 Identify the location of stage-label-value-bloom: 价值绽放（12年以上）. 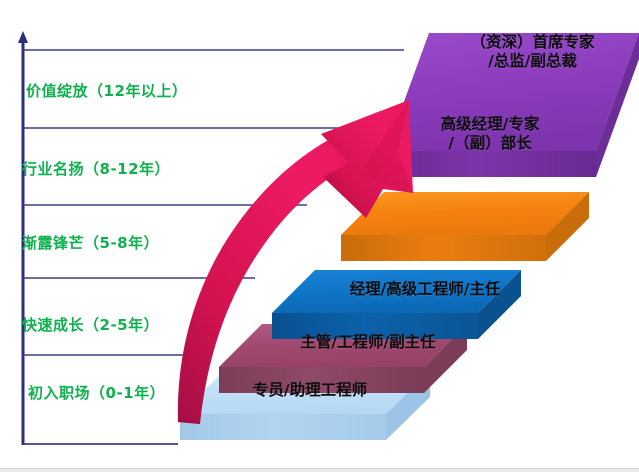
(107, 91).